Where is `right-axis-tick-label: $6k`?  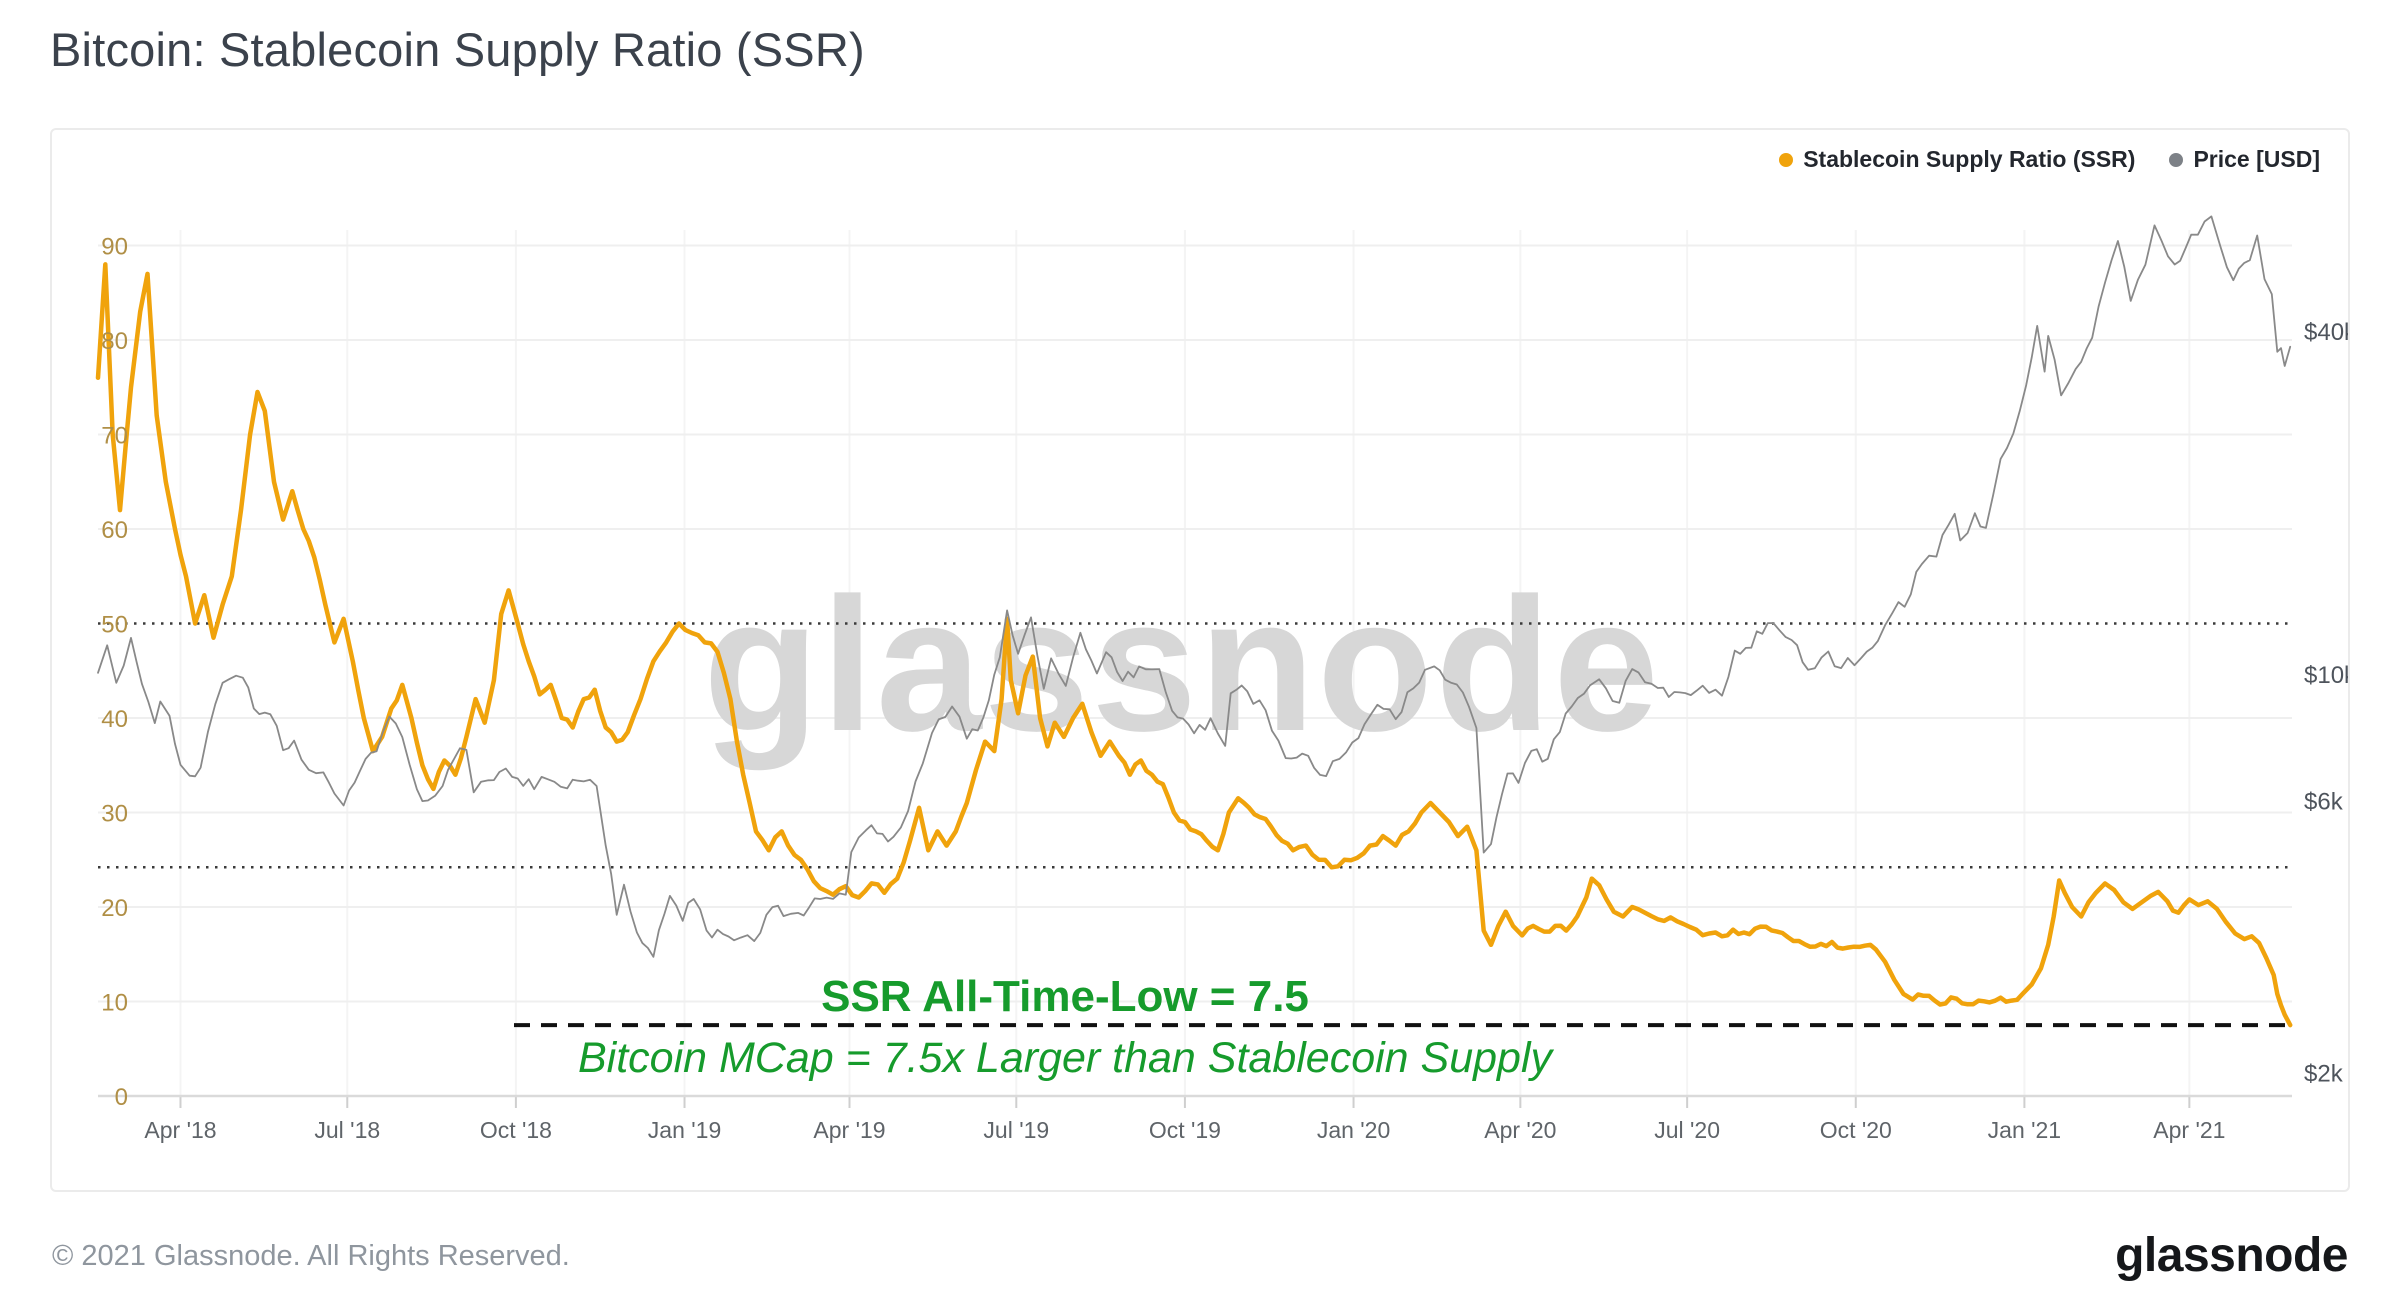 right-axis-tick-label: $6k is located at coordinates (2324, 801).